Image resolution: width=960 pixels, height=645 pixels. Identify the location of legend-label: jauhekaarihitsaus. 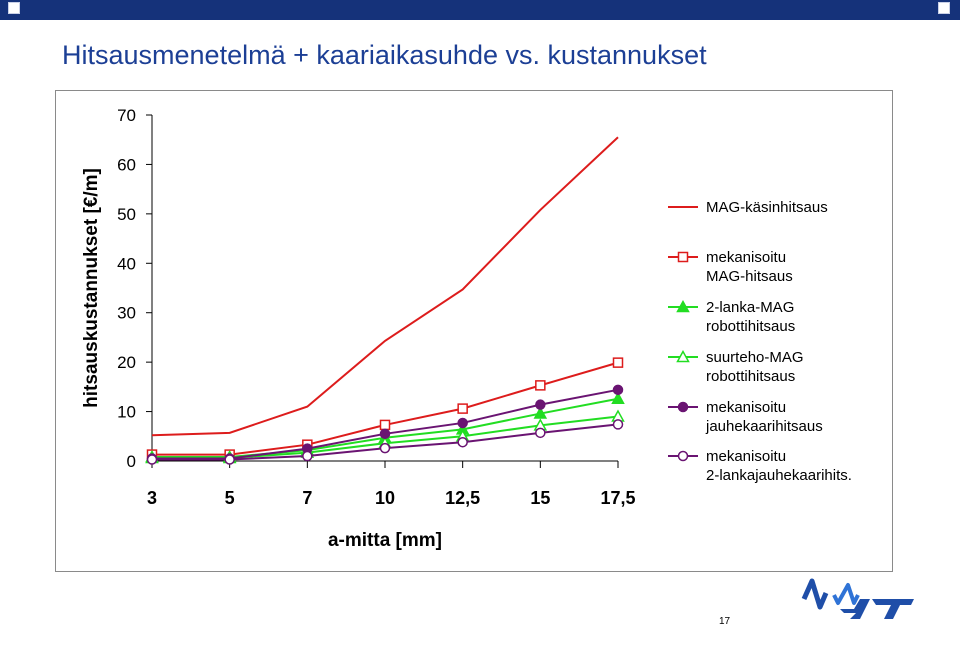
(764, 426).